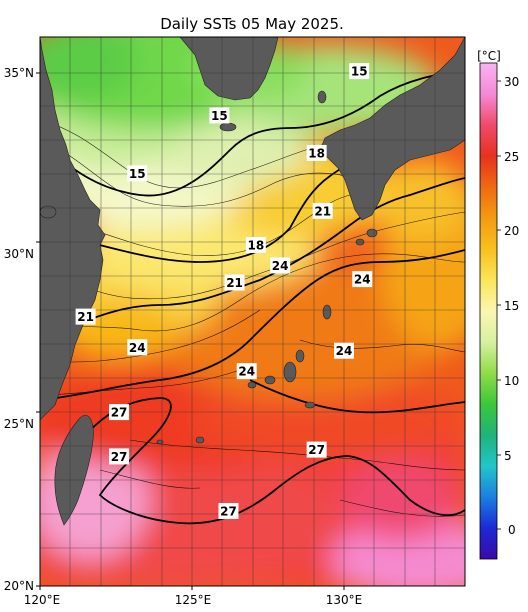 The image size is (528, 612). Describe the element at coordinates (344, 600) in the screenshot. I see `lon-label-130: 130°E` at that location.